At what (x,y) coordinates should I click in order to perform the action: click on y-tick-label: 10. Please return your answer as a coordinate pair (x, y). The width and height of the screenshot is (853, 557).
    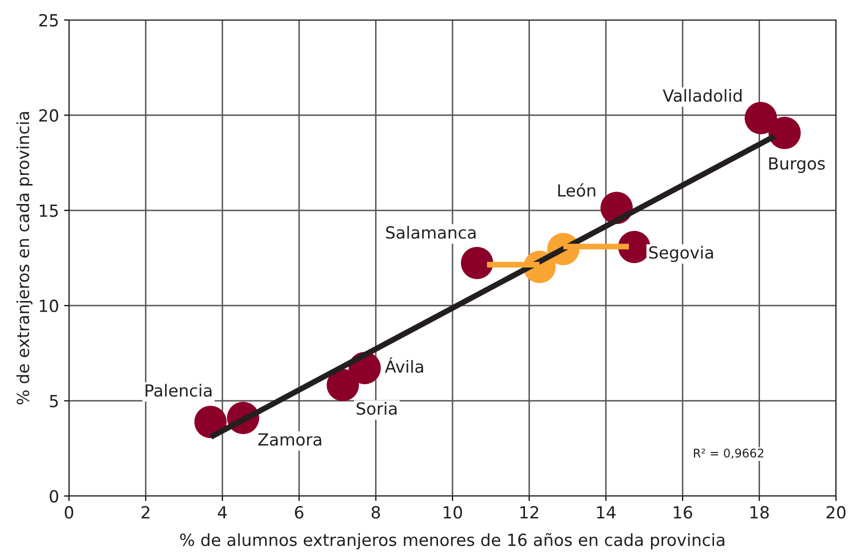
    Looking at the image, I should click on (49, 306).